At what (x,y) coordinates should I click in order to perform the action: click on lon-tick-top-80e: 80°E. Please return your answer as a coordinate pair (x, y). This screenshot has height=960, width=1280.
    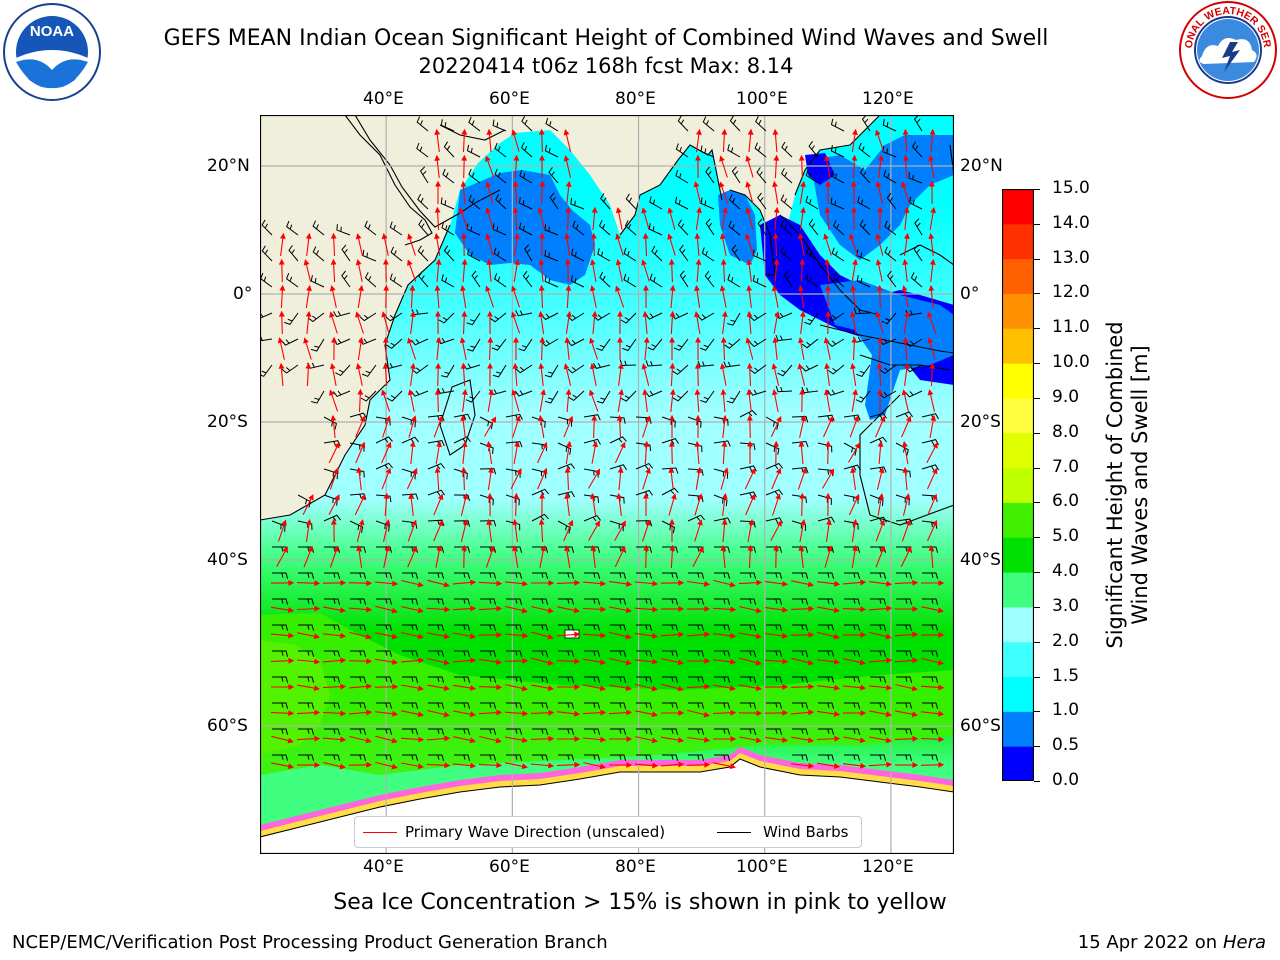
    Looking at the image, I should click on (635, 99).